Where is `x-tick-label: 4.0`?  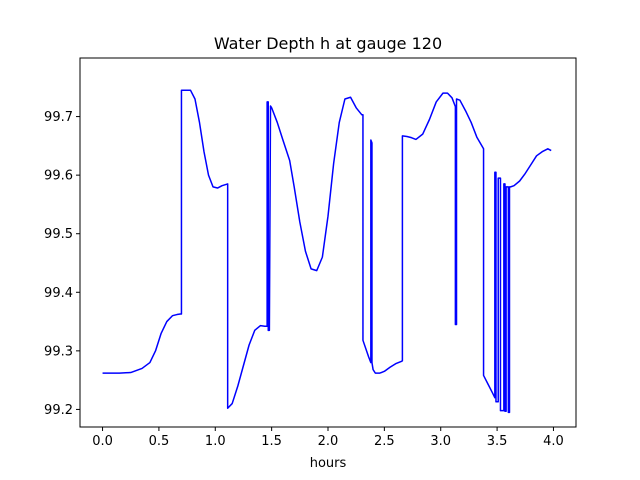 x-tick-label: 4.0 is located at coordinates (553, 441).